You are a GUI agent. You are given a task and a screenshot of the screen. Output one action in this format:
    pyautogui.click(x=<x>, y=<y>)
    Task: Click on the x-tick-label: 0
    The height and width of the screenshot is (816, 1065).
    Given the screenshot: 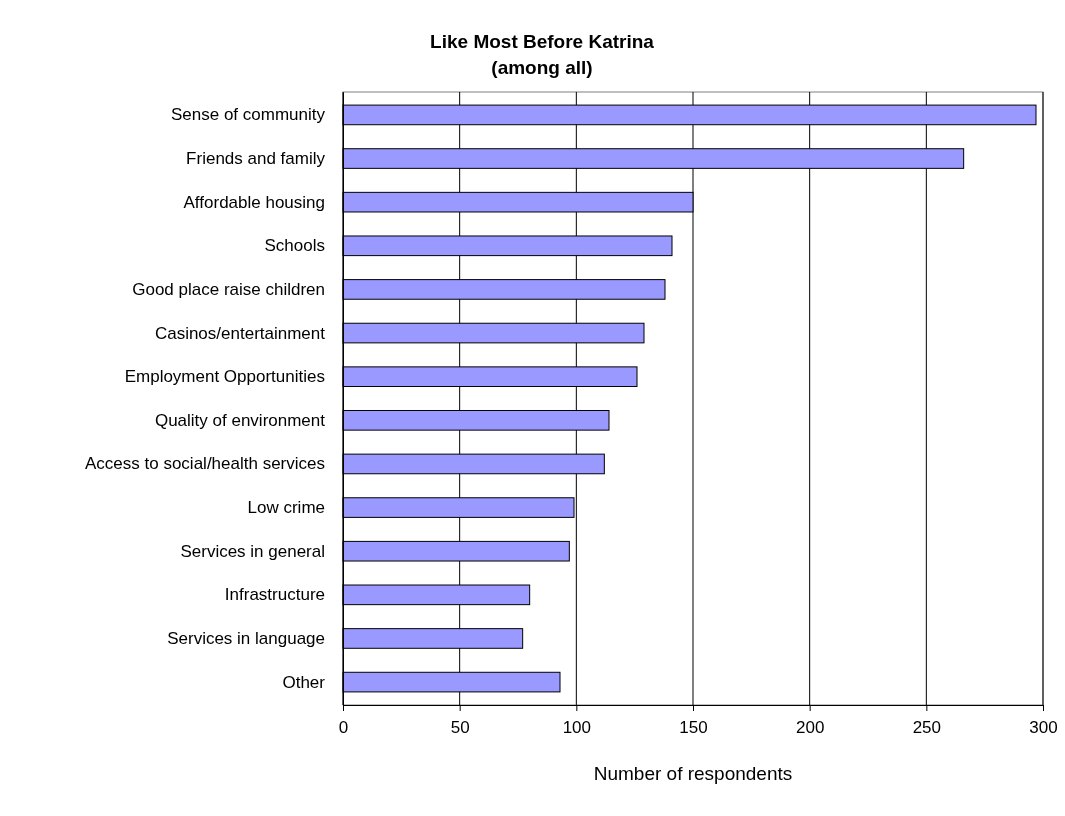 What is the action you would take?
    pyautogui.click(x=343, y=728)
    